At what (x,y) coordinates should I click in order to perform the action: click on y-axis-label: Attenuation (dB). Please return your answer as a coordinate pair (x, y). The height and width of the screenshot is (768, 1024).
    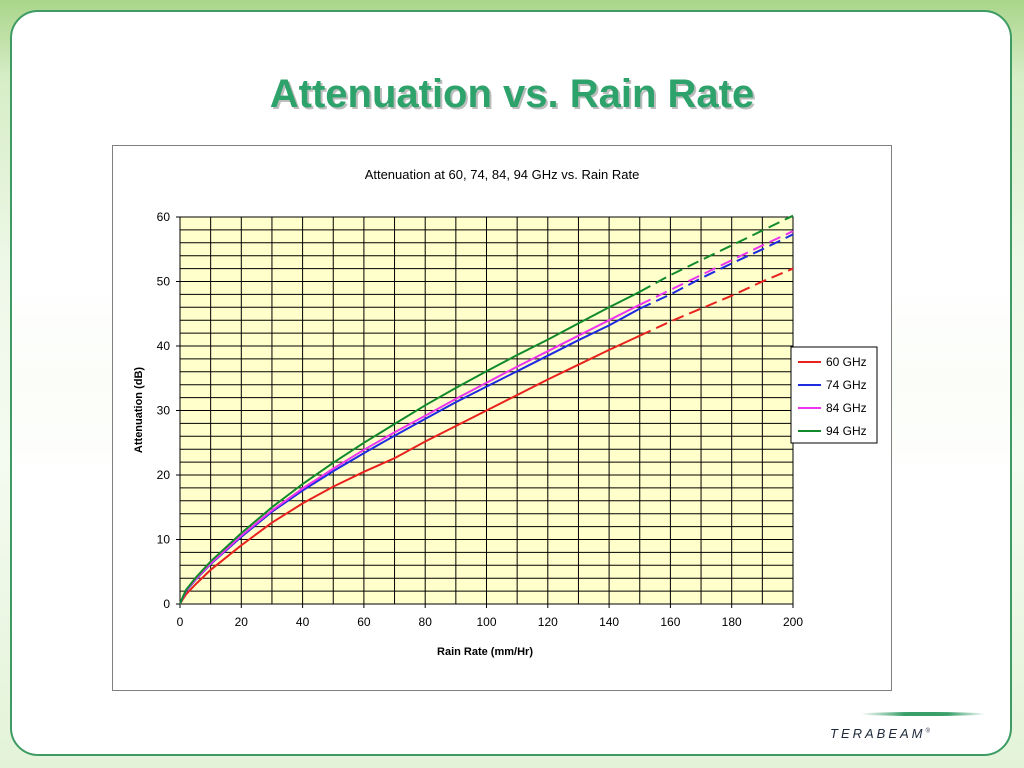
    Looking at the image, I should click on (139, 410).